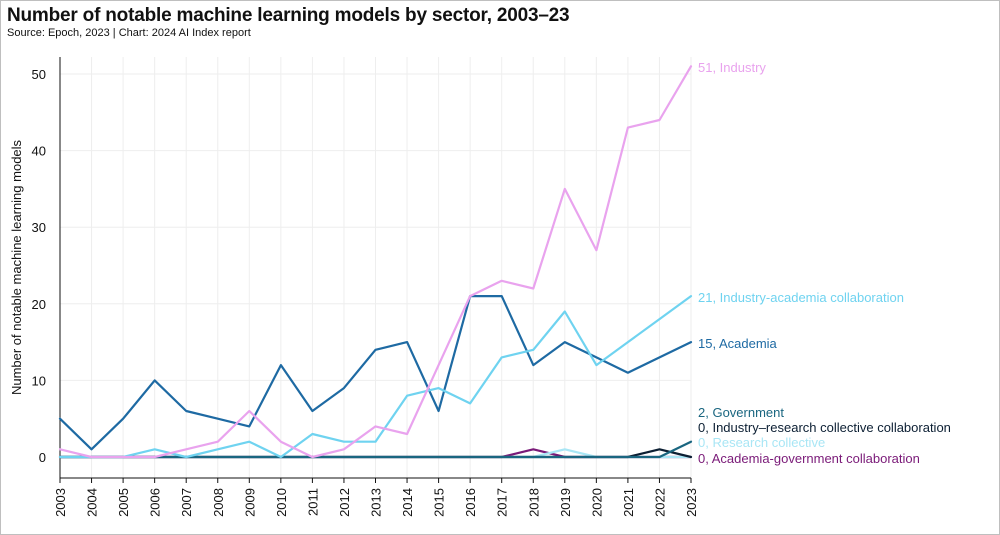  I want to click on x-tick-label: 2007, so click(186, 502).